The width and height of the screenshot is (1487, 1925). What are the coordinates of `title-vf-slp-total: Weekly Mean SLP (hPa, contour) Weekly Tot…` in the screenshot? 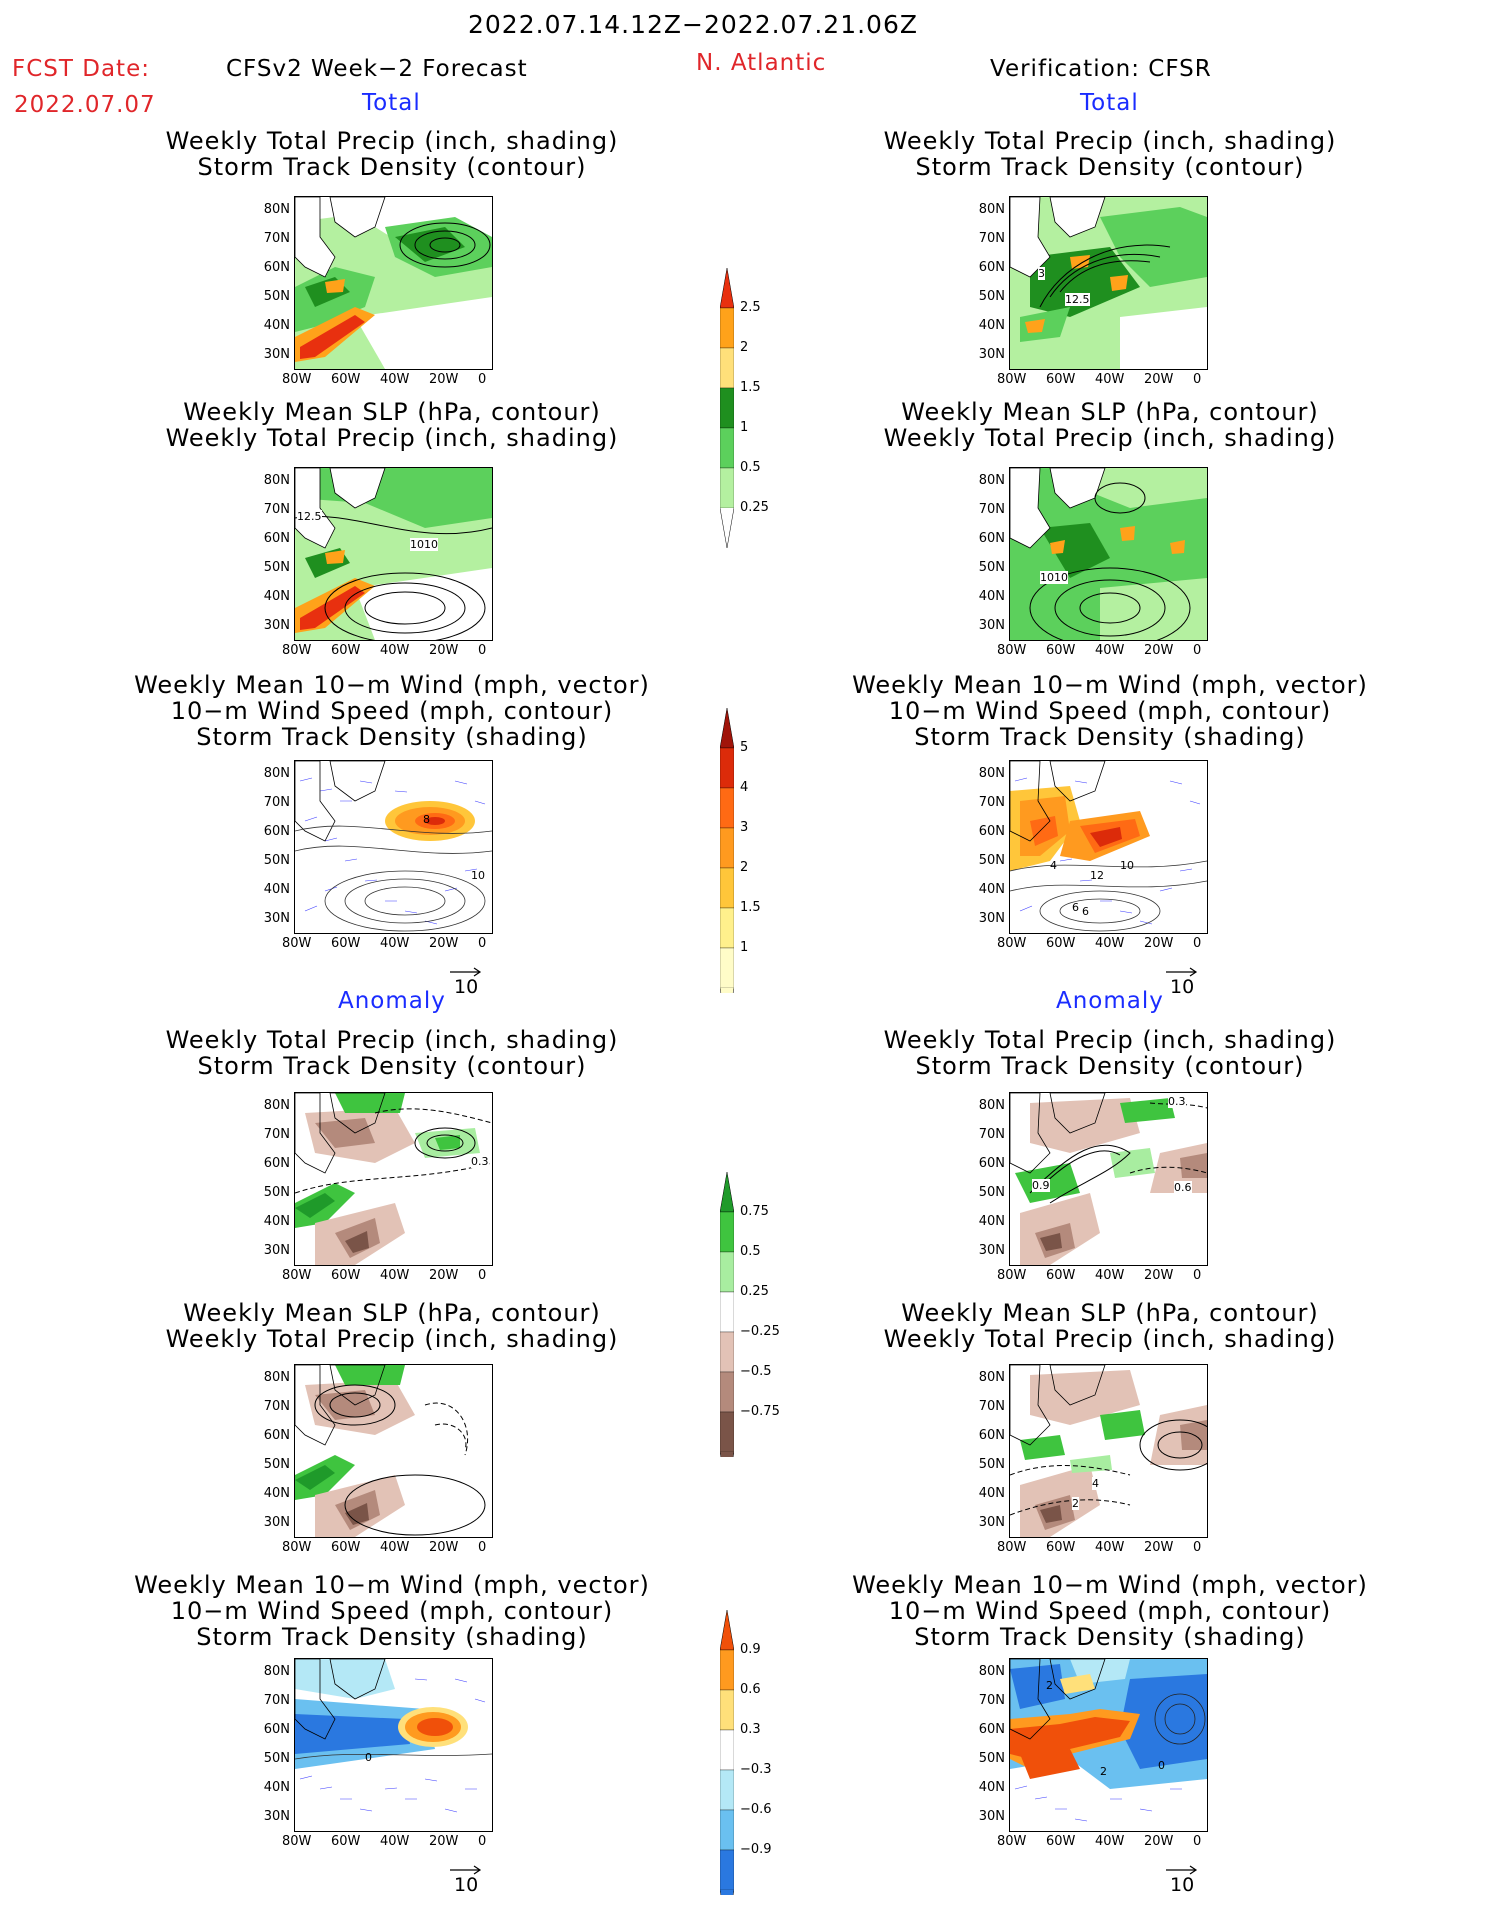 It's located at (1110, 425).